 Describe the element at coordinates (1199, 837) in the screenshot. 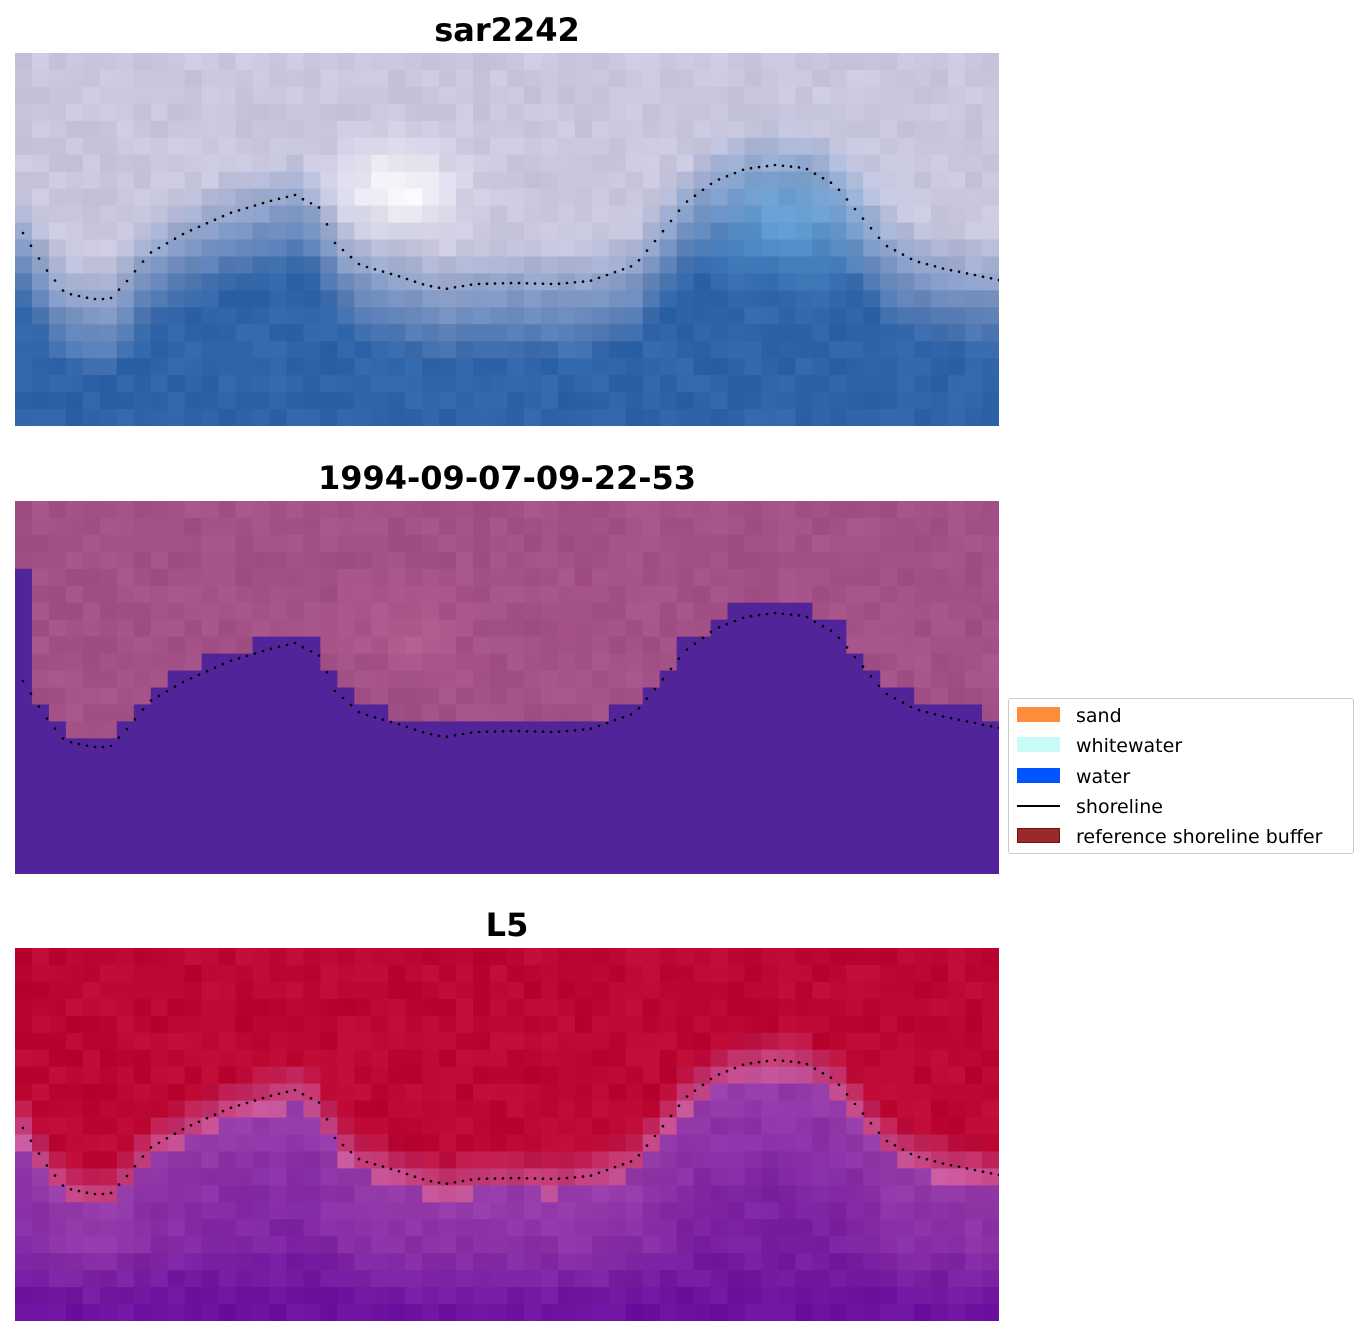

I see `legend-label: reference shoreline buffer` at that location.